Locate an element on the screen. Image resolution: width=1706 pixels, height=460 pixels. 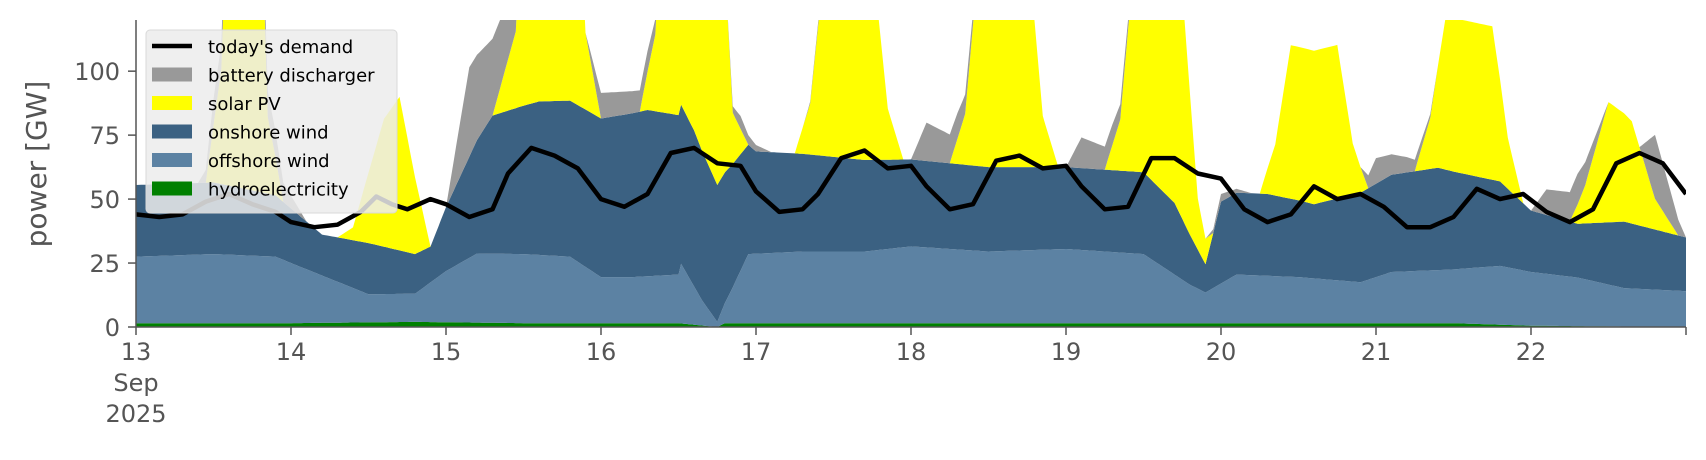
legend-item: today's demand is located at coordinates (252, 47).